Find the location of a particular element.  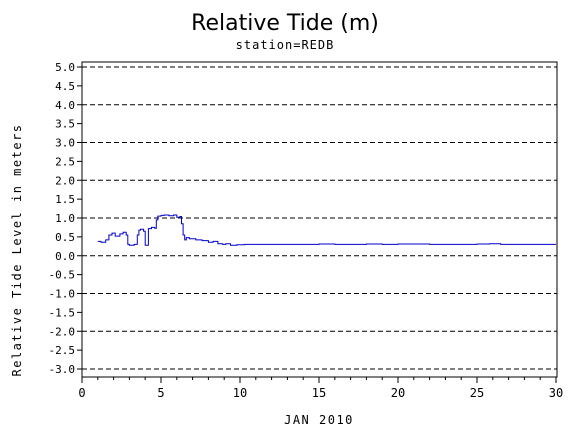

y-tick-label: 4.0 is located at coordinates (65, 105).